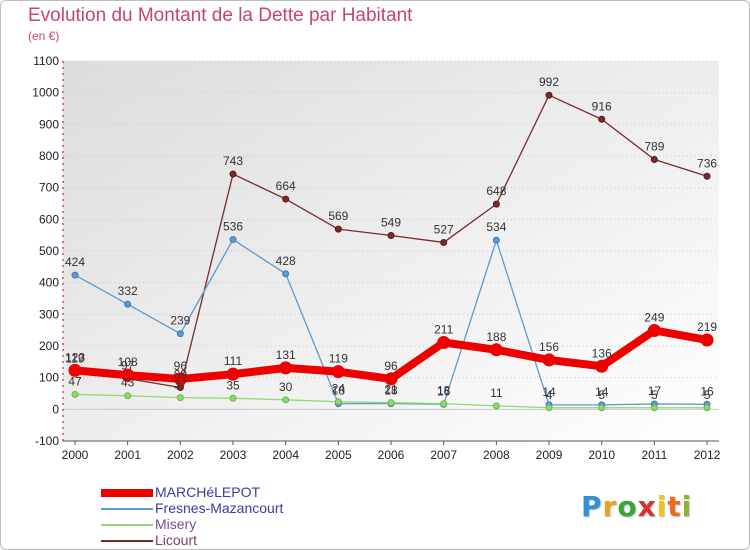 The height and width of the screenshot is (550, 750). I want to click on data-label: 119, so click(74, 359).